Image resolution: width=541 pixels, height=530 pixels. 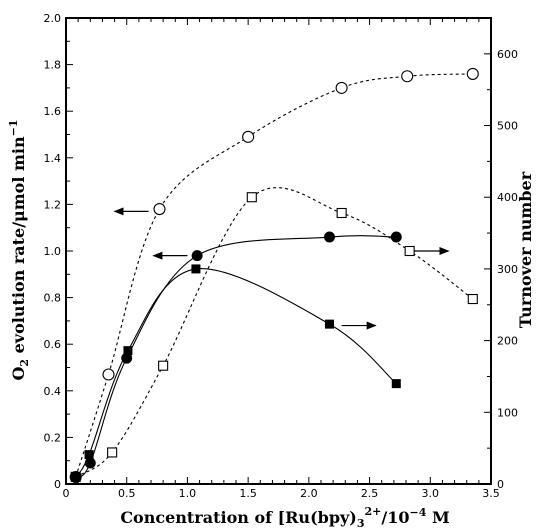 What do you see at coordinates (370, 493) in the screenshot?
I see `x-tick-label: 2.5` at bounding box center [370, 493].